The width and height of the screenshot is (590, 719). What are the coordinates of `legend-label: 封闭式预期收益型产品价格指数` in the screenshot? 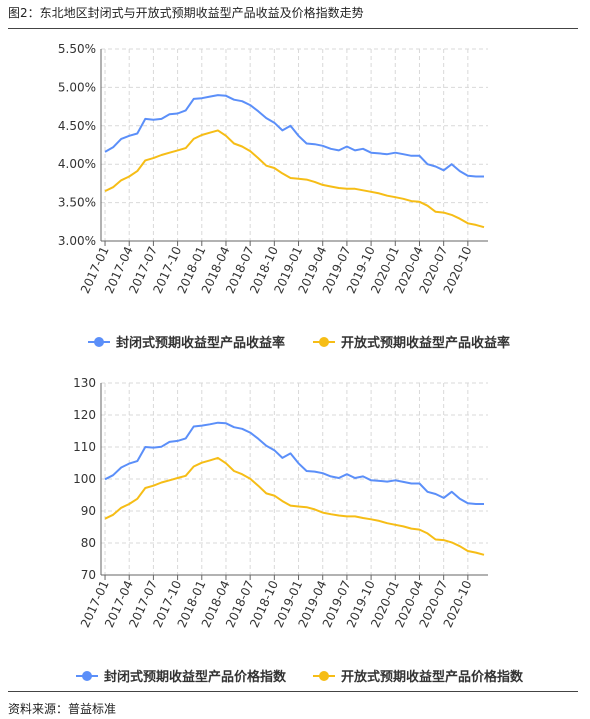 It's located at (195, 677).